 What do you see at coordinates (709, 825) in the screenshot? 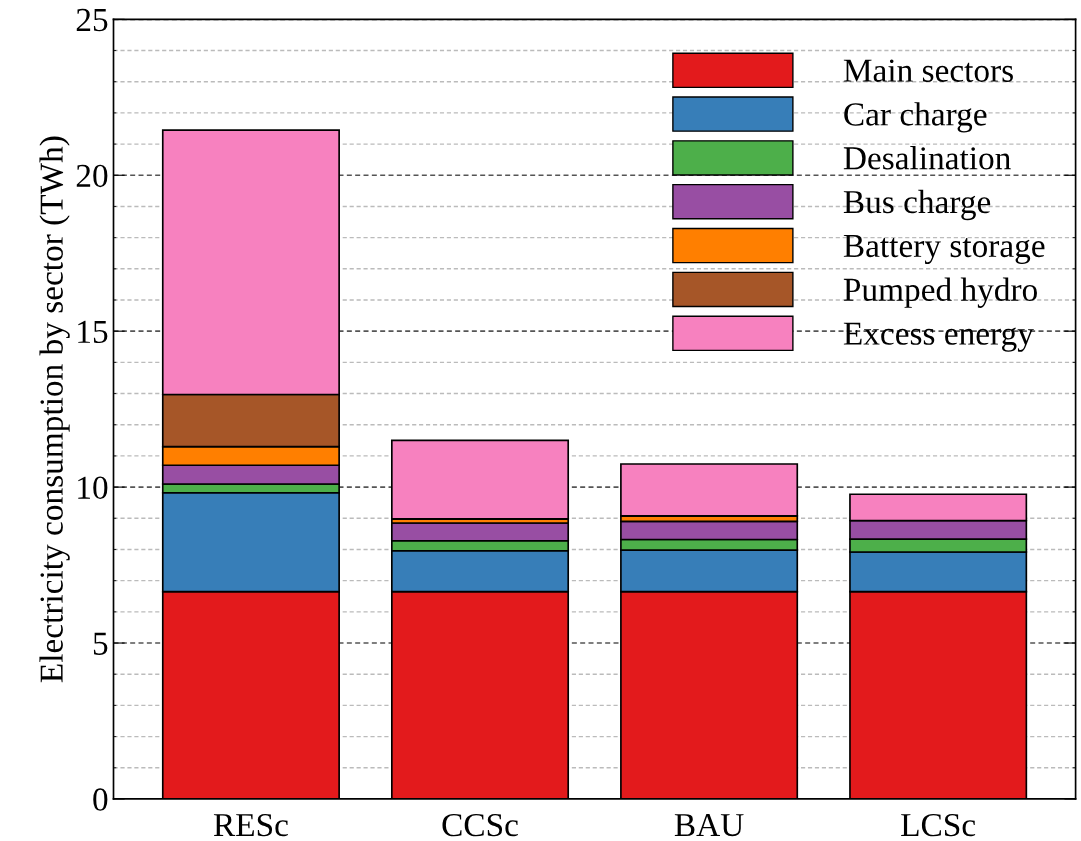
I see `x-tick-label: BAU` at bounding box center [709, 825].